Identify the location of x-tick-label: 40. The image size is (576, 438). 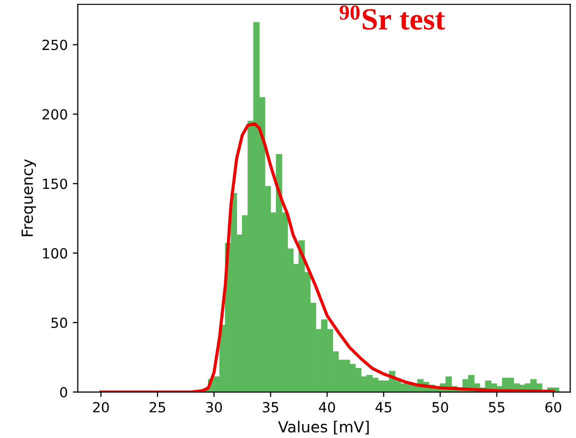
(327, 407).